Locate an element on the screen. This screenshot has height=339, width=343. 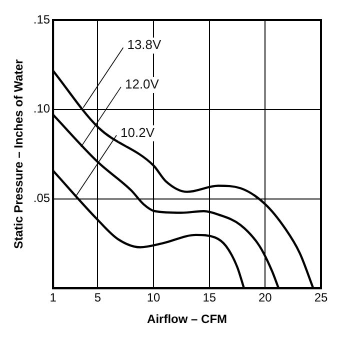
annotation: 12.0V is located at coordinates (142, 84).